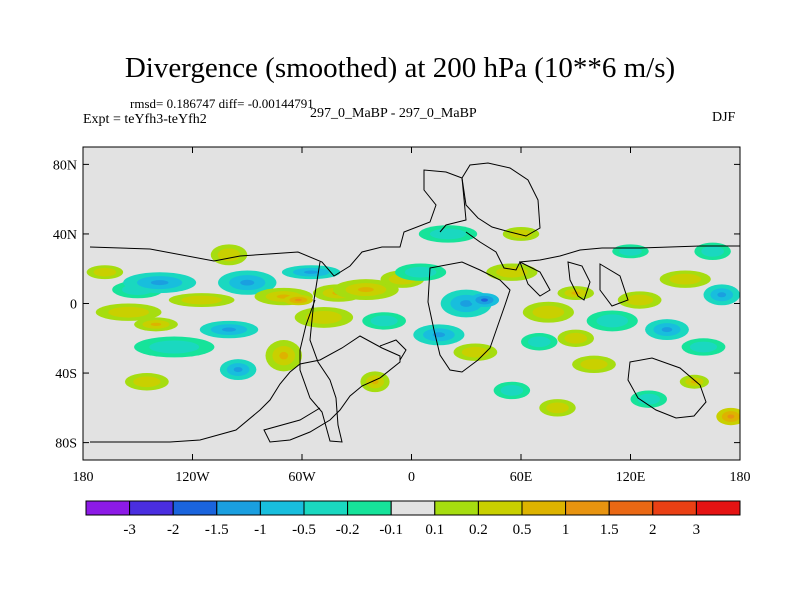  What do you see at coordinates (521, 477) in the screenshot?
I see `x-tick-label-4: 60E` at bounding box center [521, 477].